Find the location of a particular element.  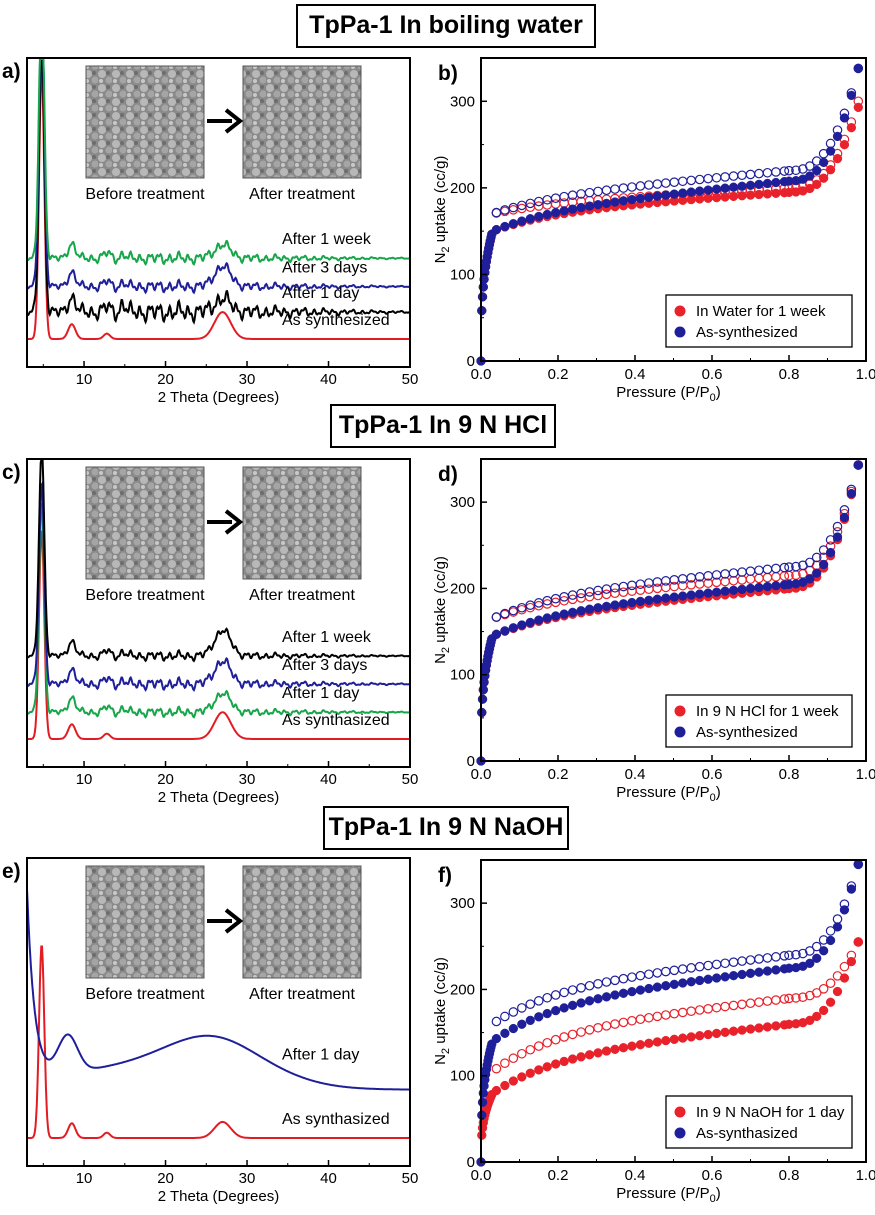

curve-label: After 1 week is located at coordinates (327, 637).